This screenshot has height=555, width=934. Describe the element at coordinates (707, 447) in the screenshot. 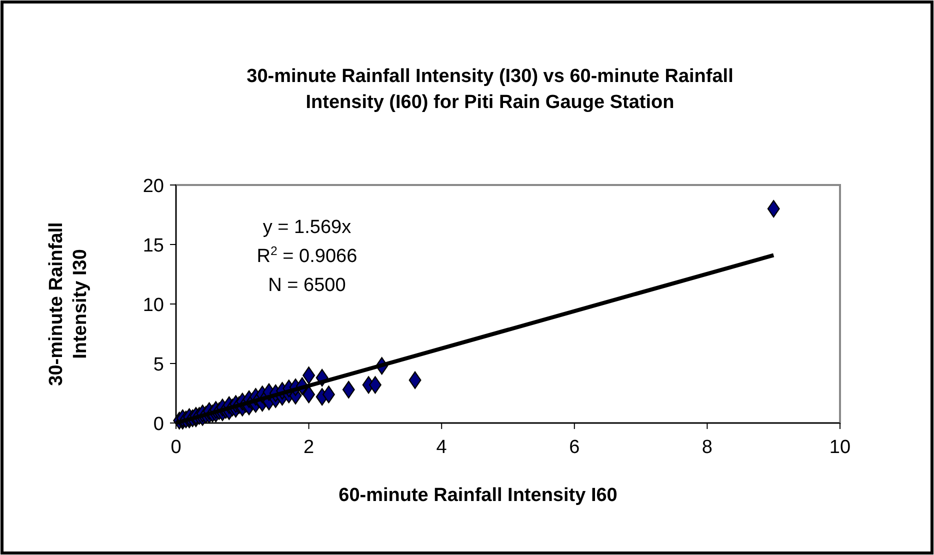

I see `x-tick-label: 8` at that location.